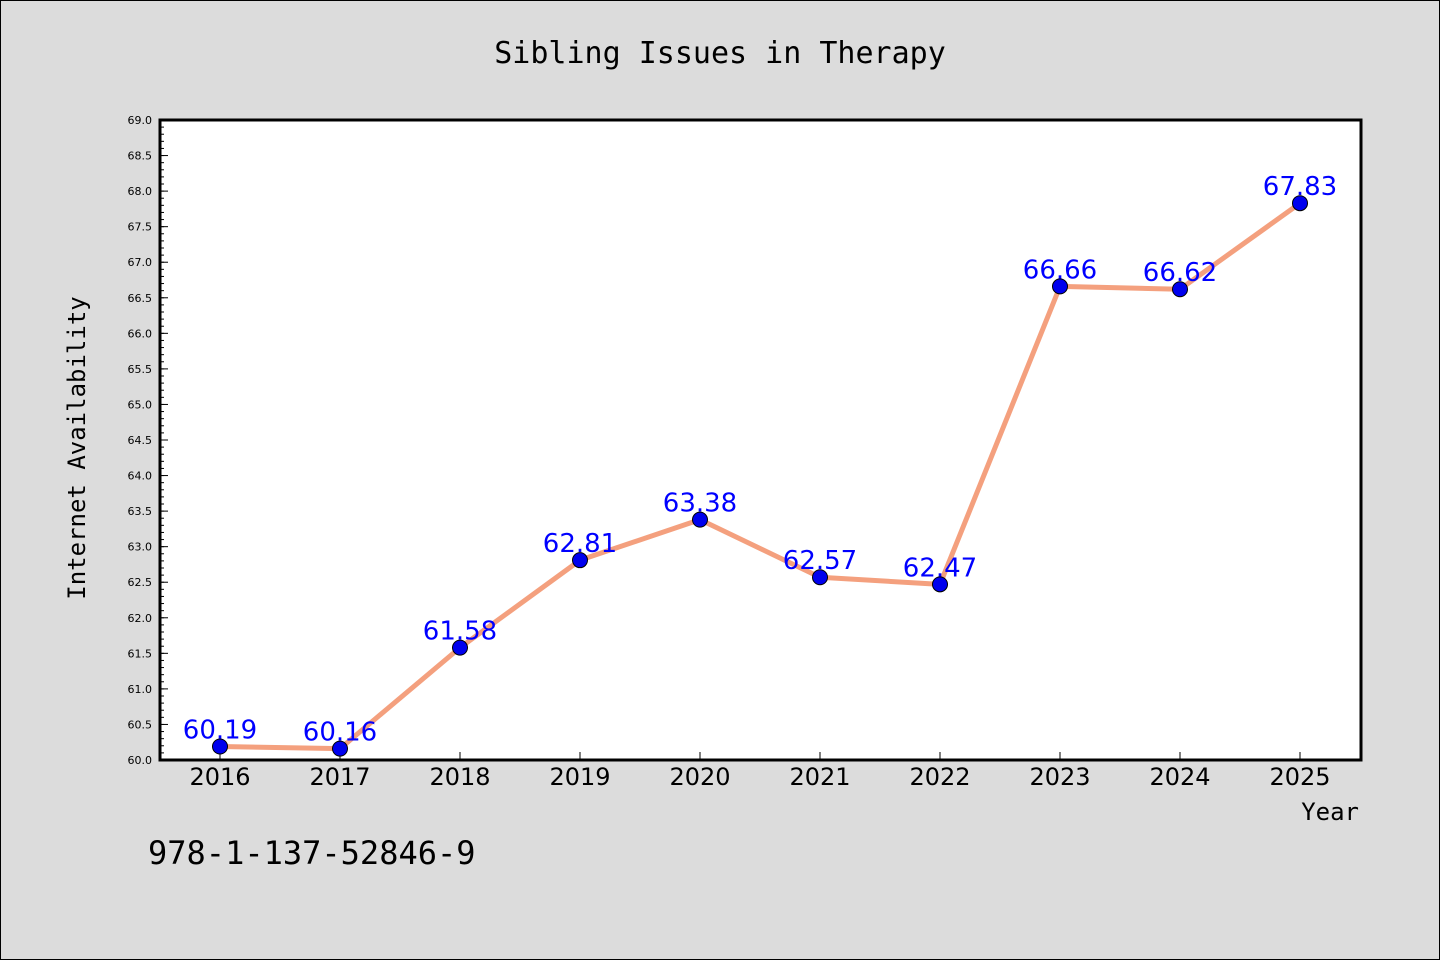  I want to click on y-axis-label: Internet Availability, so click(77, 447).